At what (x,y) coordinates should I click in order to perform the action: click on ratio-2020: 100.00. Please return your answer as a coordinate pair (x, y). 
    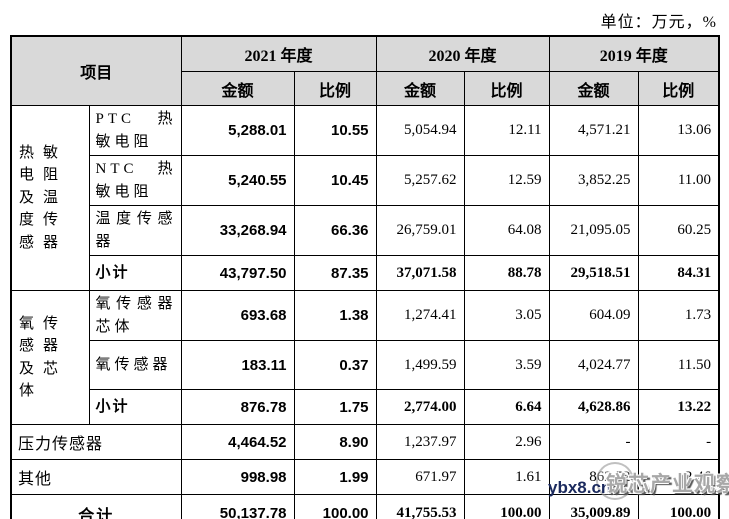
    Looking at the image, I should click on (506, 506).